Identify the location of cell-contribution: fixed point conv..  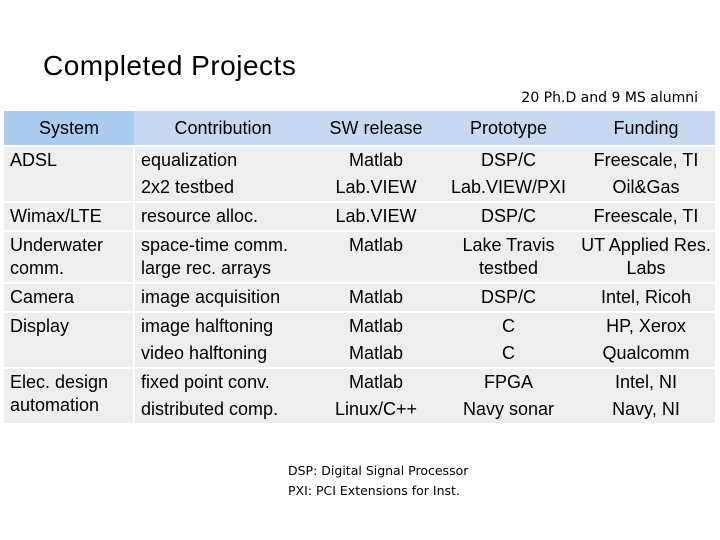
(222, 381).